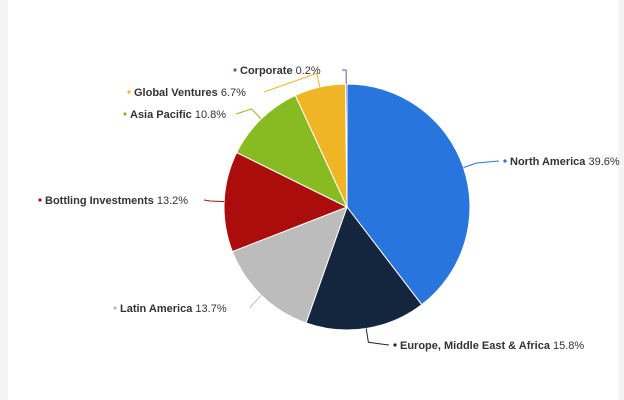 The image size is (624, 400). Describe the element at coordinates (4, 200) in the screenshot. I see `left-edge` at that location.